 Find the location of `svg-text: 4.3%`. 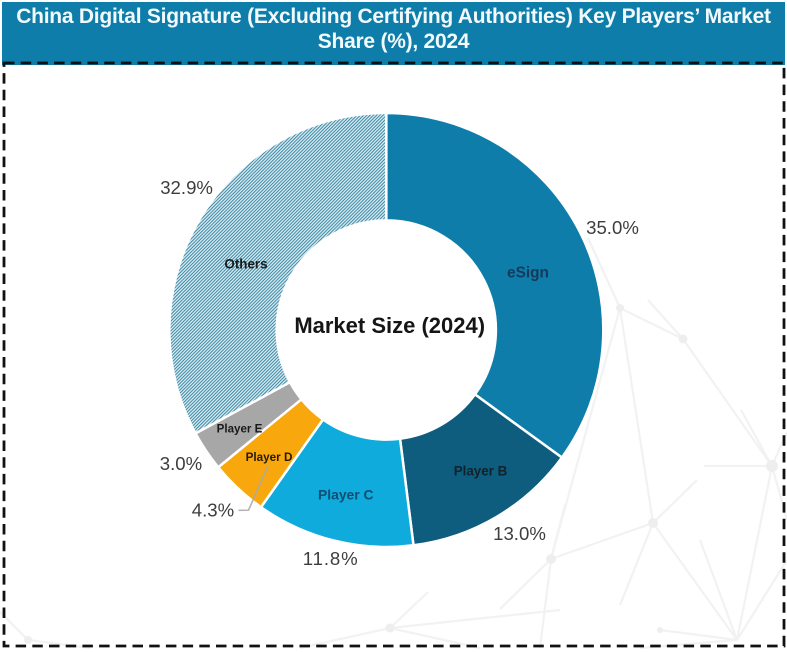

svg-text: 4.3% is located at coordinates (213, 510).